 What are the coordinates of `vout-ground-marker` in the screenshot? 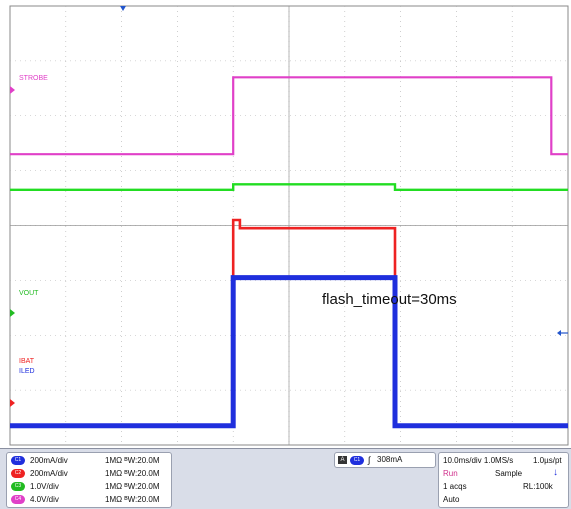 It's located at (12, 313).